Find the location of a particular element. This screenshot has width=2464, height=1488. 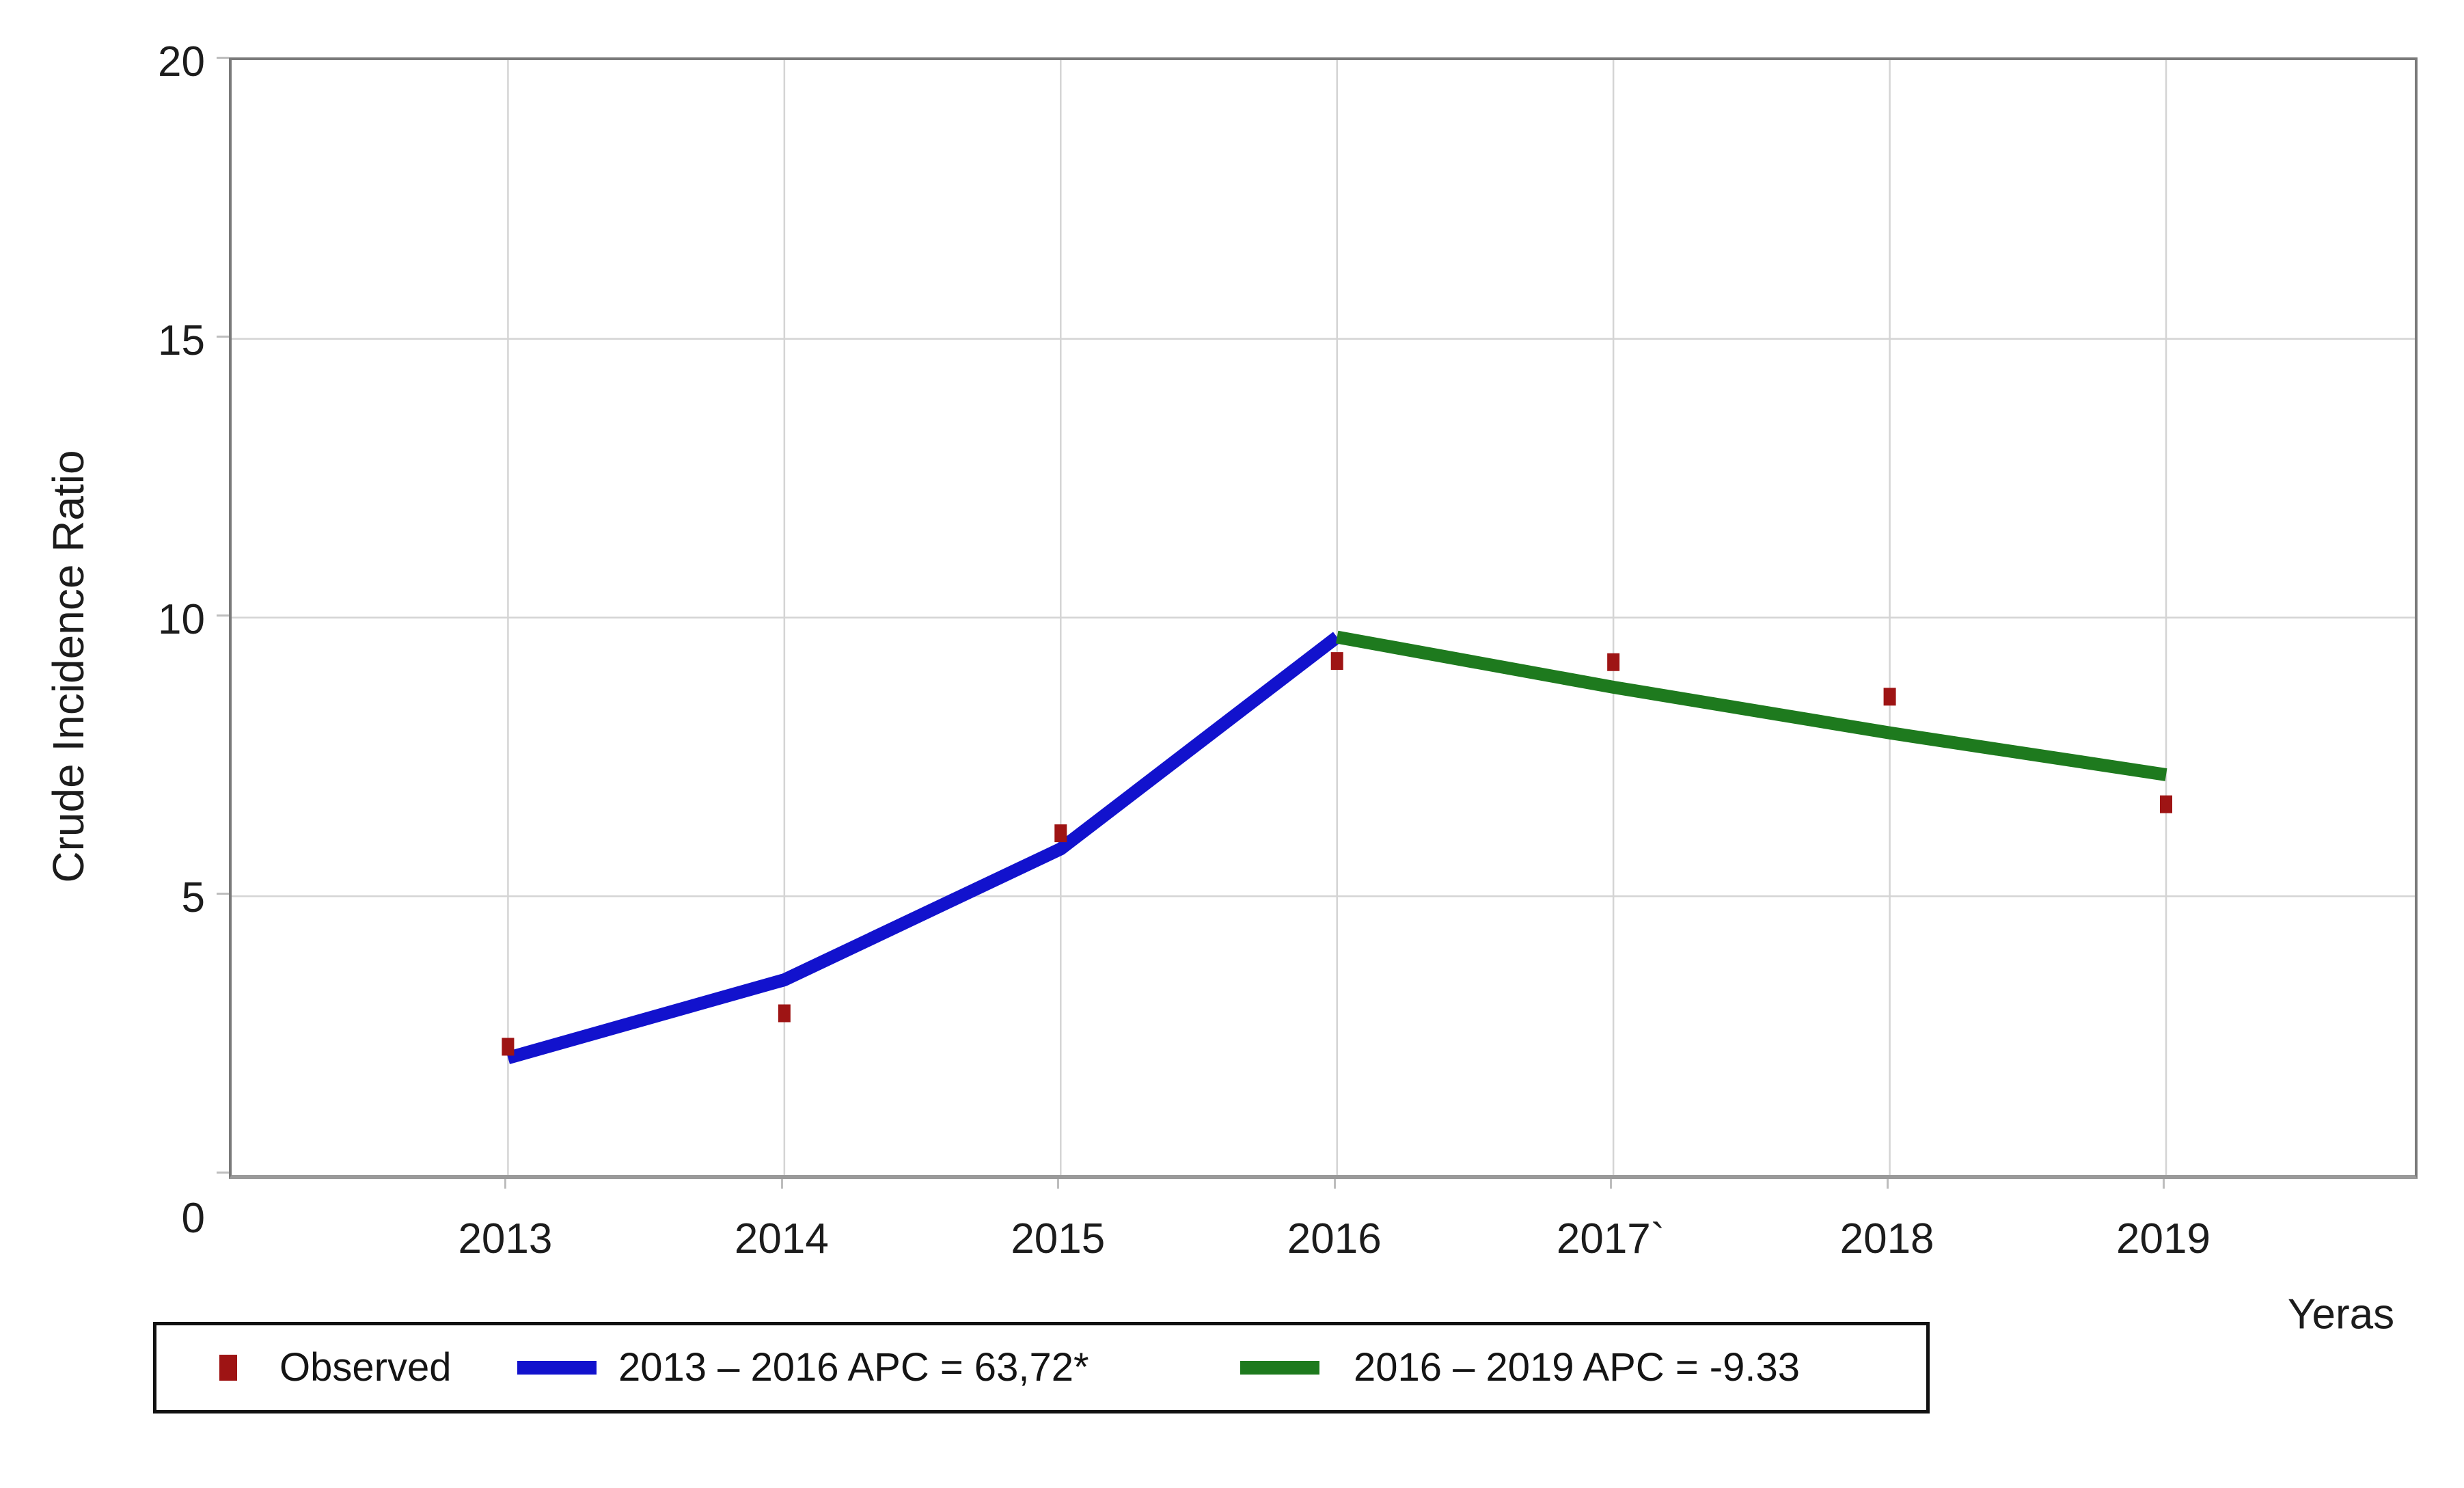

x-tick-label-2018: 2018 is located at coordinates (1886, 1238).